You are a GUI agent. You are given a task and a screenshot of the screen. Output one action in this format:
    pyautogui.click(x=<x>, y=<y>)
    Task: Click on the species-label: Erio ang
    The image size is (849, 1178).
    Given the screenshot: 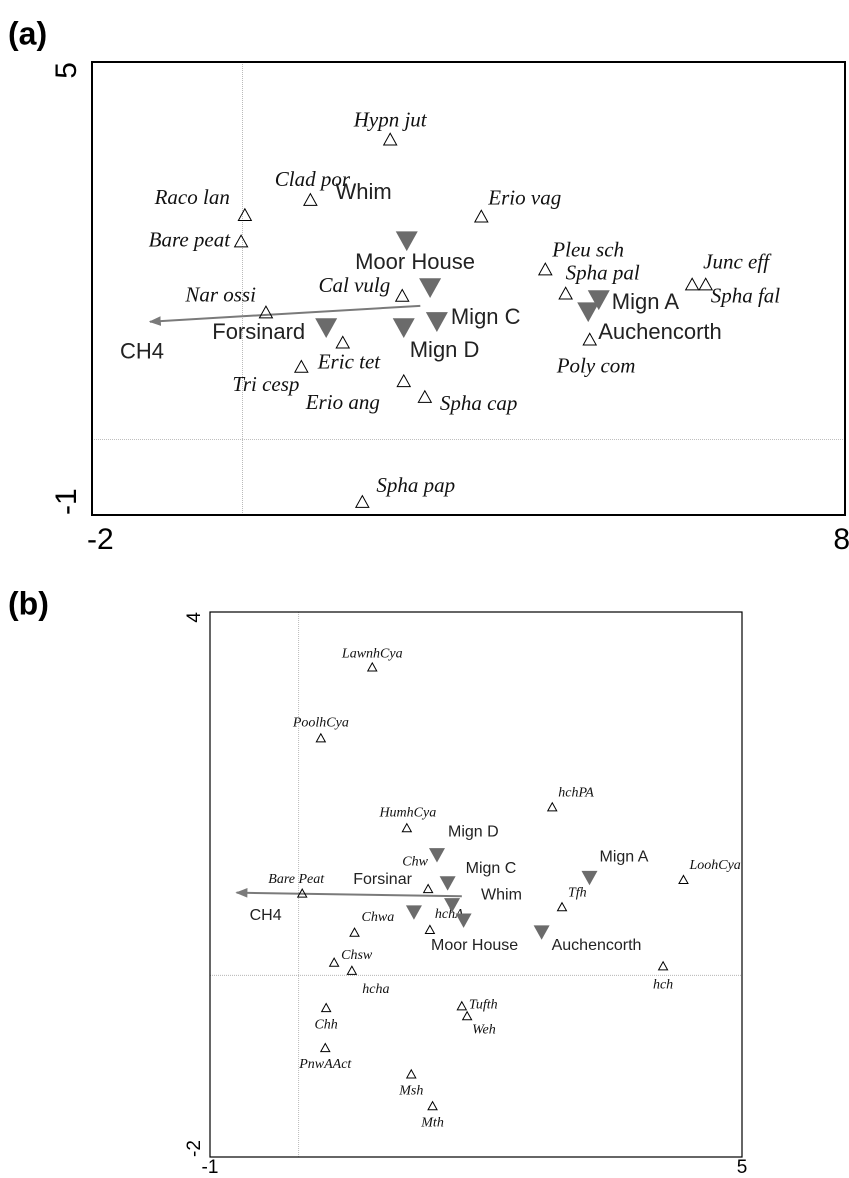 What is the action you would take?
    pyautogui.click(x=342, y=402)
    